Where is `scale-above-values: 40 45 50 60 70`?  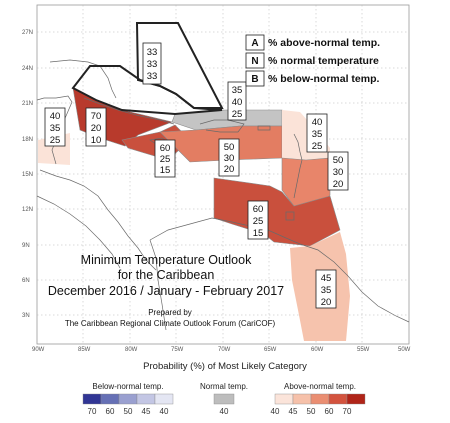 scale-above-values: 40 45 50 60 70 is located at coordinates (311, 411).